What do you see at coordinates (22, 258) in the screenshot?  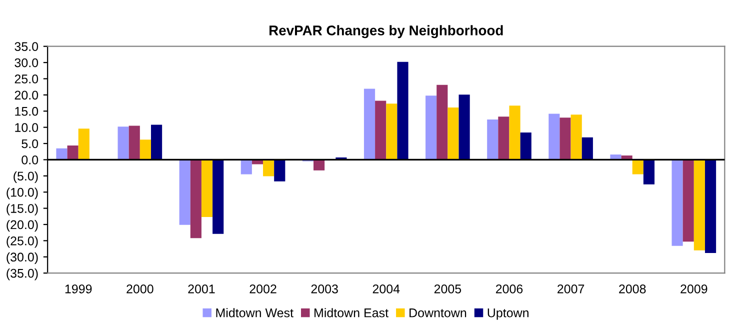 I see `y-tick-label: (30.0)` at bounding box center [22, 258].